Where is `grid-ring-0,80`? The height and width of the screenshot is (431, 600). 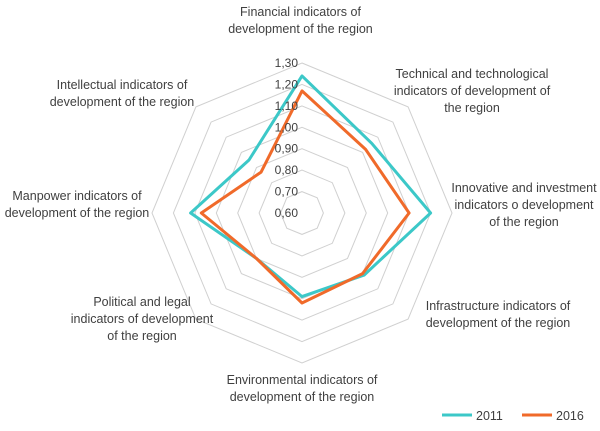
grid-ring-0,80 is located at coordinates (302, 213).